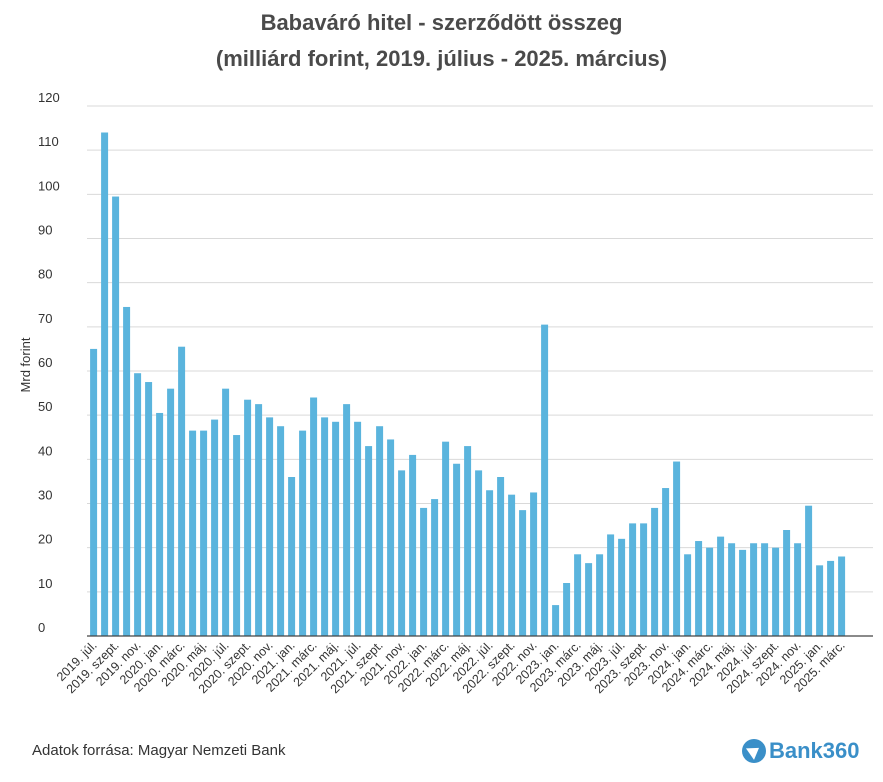 This screenshot has width=883, height=782. I want to click on y-tick-label: 80, so click(45, 274).